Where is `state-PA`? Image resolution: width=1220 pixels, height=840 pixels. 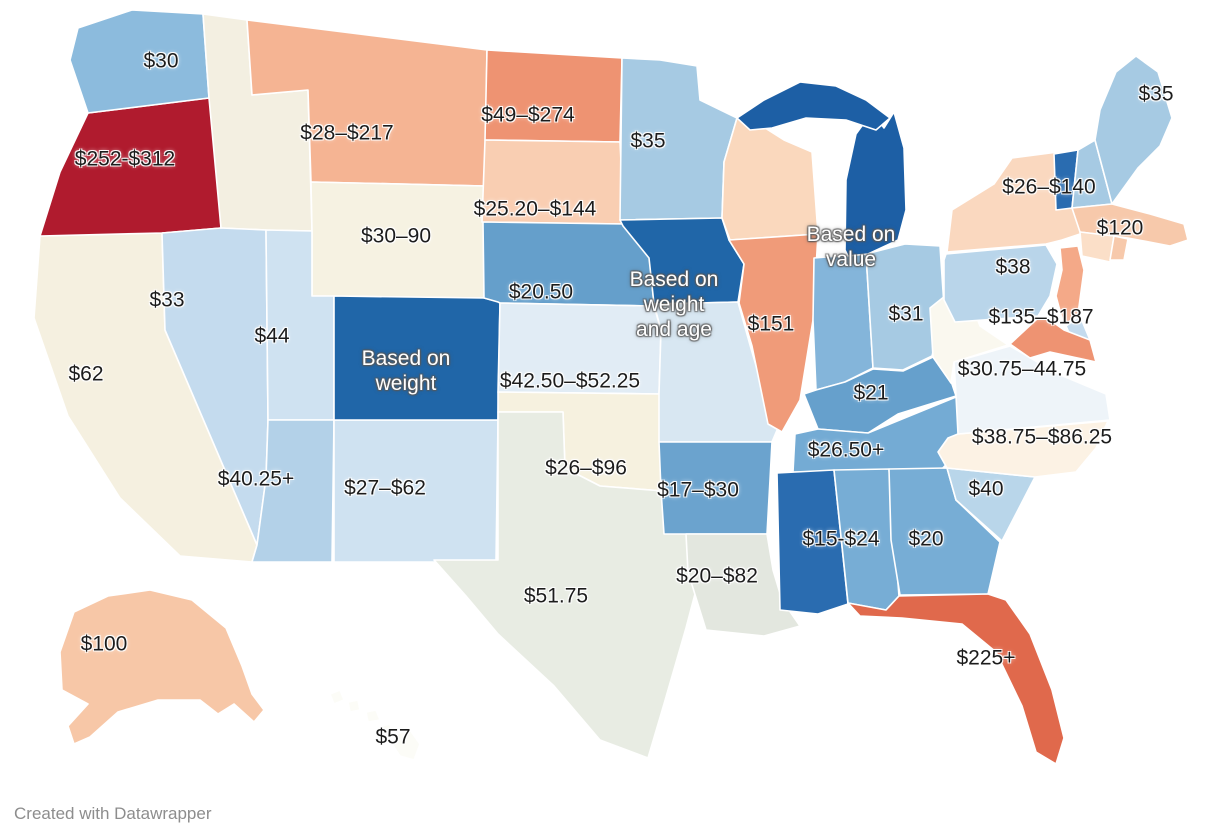
state-PA is located at coordinates (1000, 283).